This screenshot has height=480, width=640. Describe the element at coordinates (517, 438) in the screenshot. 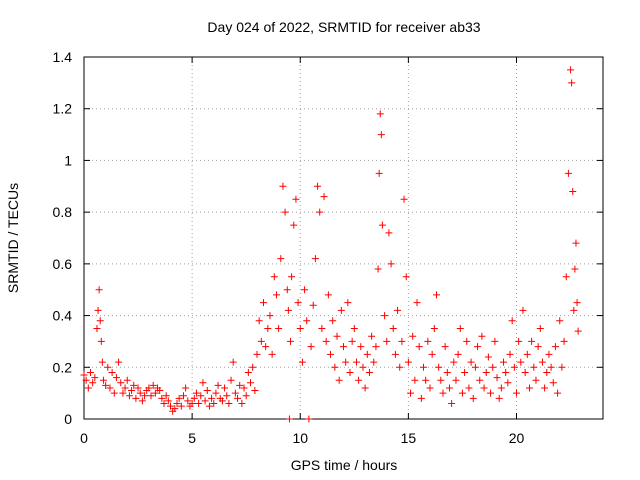

I see `x-tick-label: 20` at that location.